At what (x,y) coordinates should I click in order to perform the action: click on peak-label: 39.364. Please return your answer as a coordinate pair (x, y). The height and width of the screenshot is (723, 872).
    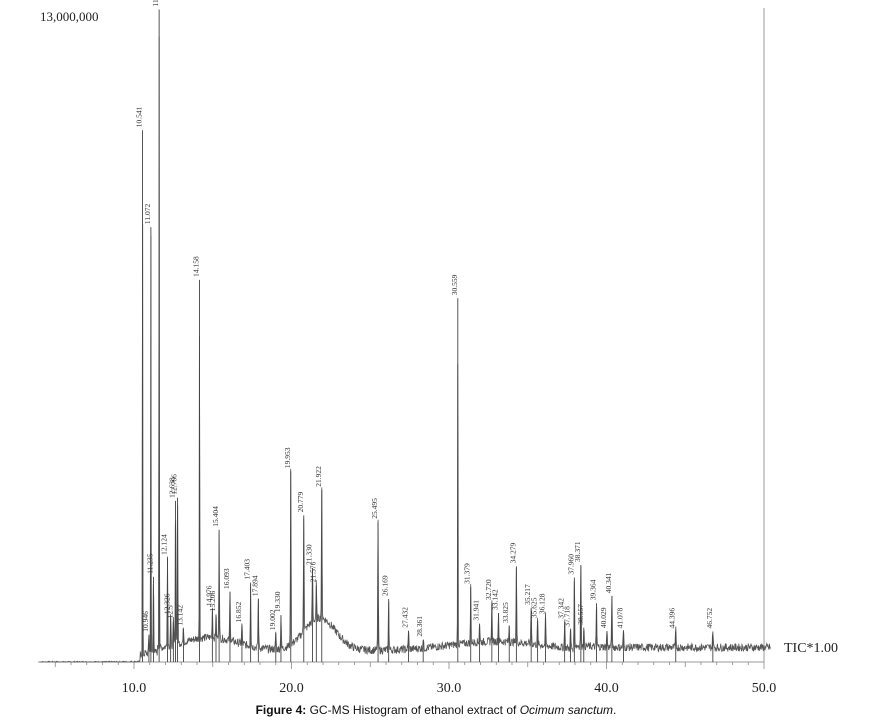
    Looking at the image, I should click on (592, 589).